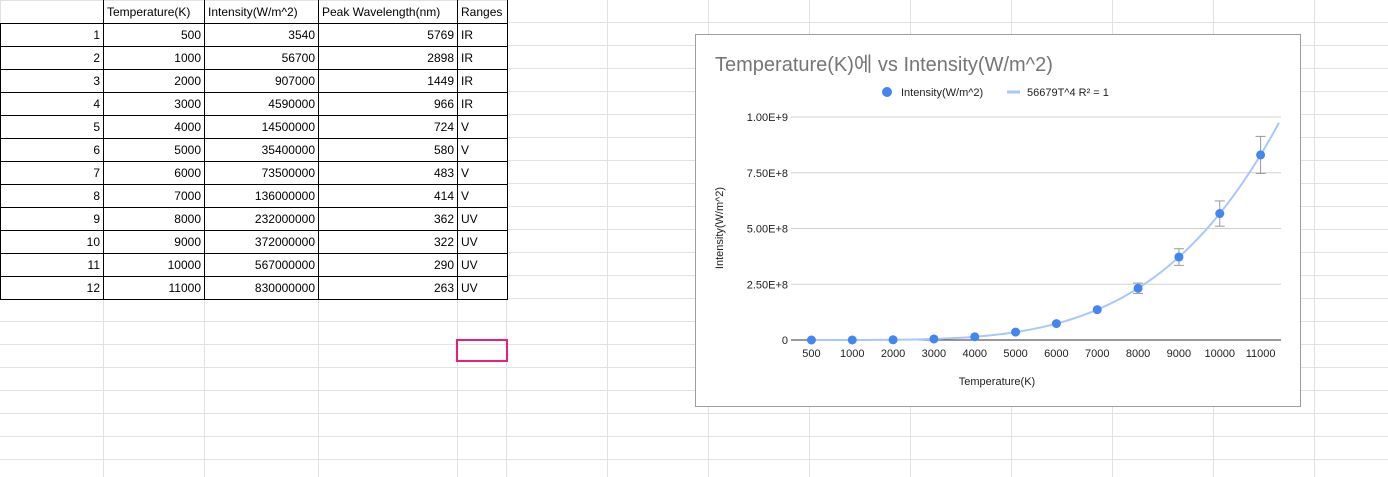 This screenshot has height=477, width=1388. What do you see at coordinates (388, 12) in the screenshot?
I see `header-cell: Peak Wavelength(nm)` at bounding box center [388, 12].